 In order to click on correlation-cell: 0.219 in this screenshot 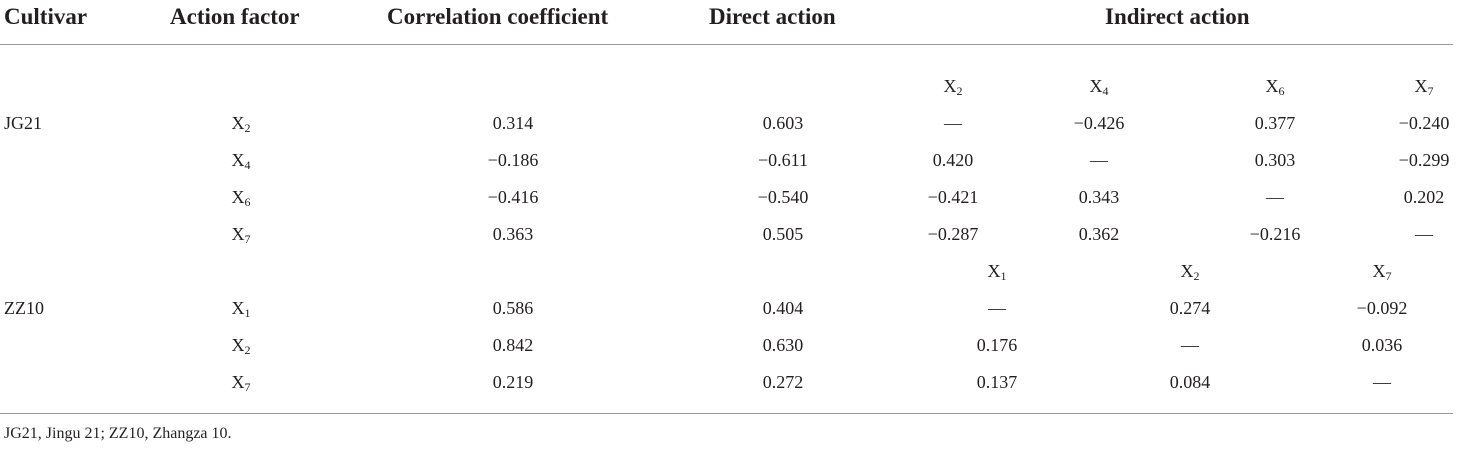, I will do `click(513, 382)`.